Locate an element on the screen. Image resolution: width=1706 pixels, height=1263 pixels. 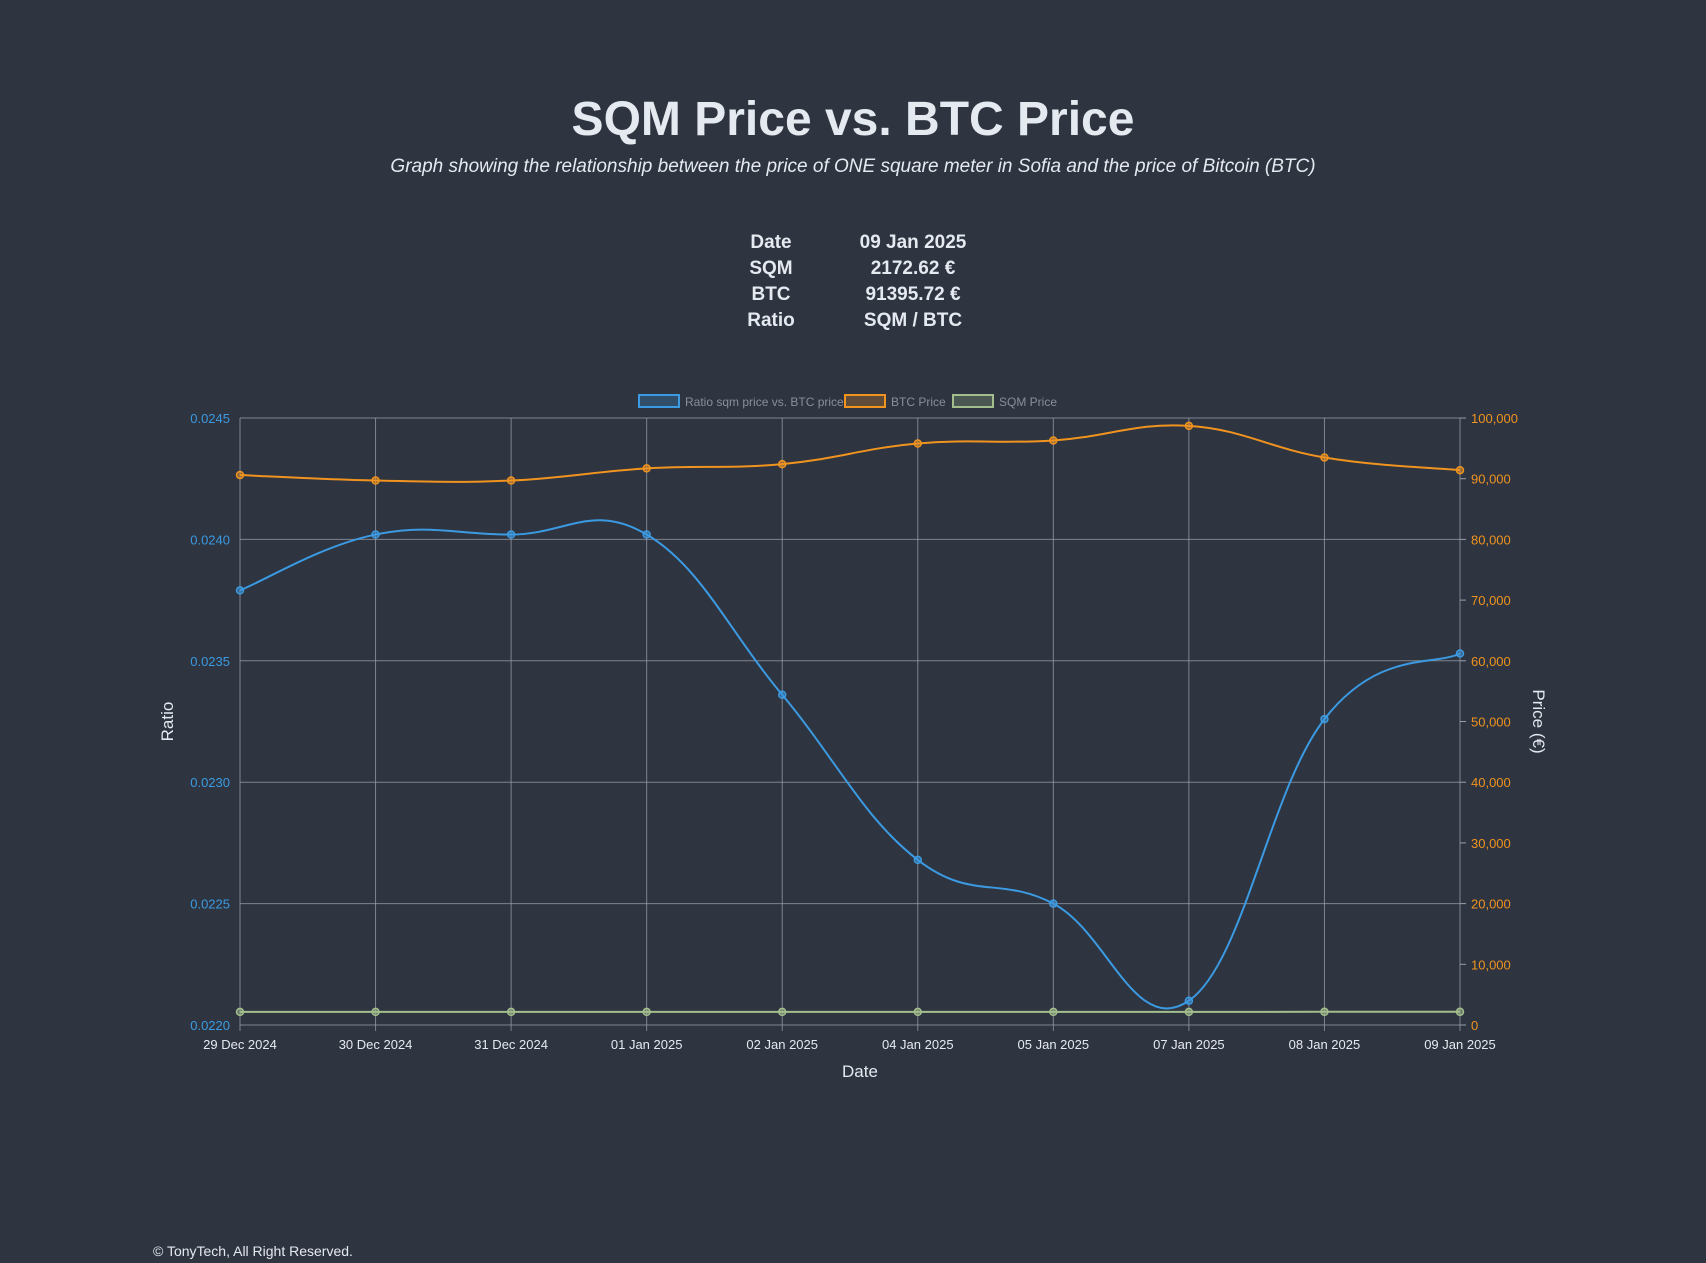
x-tick-label: 04 Jan 2025 is located at coordinates (918, 1044).